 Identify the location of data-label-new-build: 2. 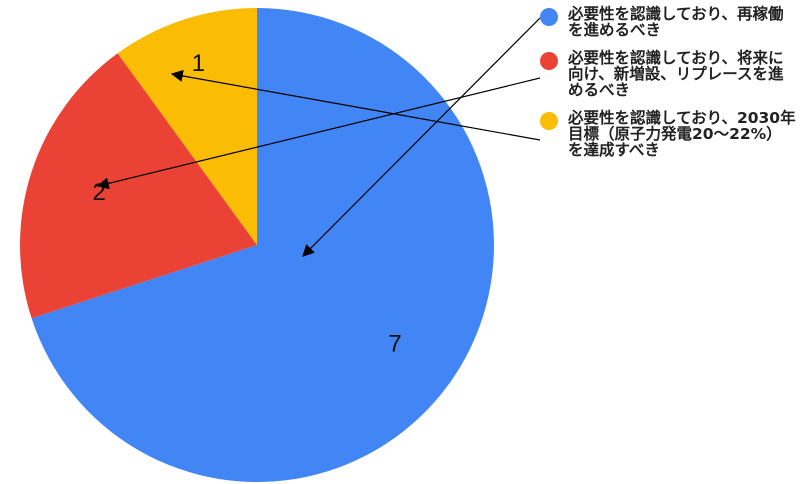
(99, 192).